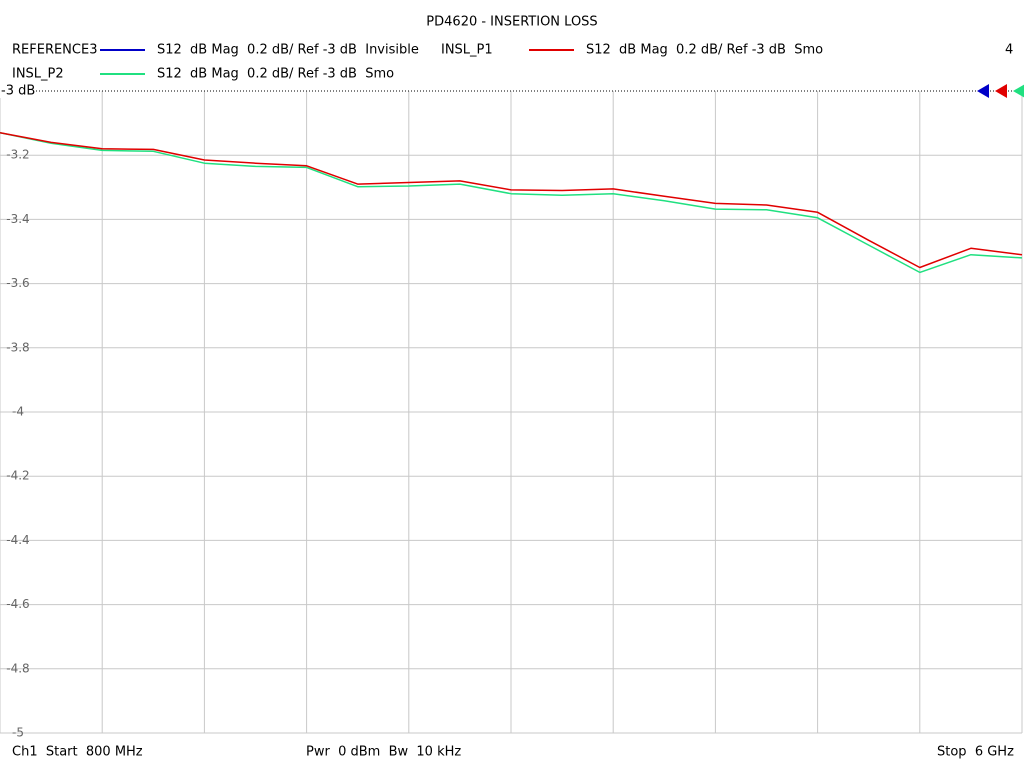 The width and height of the screenshot is (1024, 768). What do you see at coordinates (17, 219) in the screenshot?
I see `y-tick-label: -3.4` at bounding box center [17, 219].